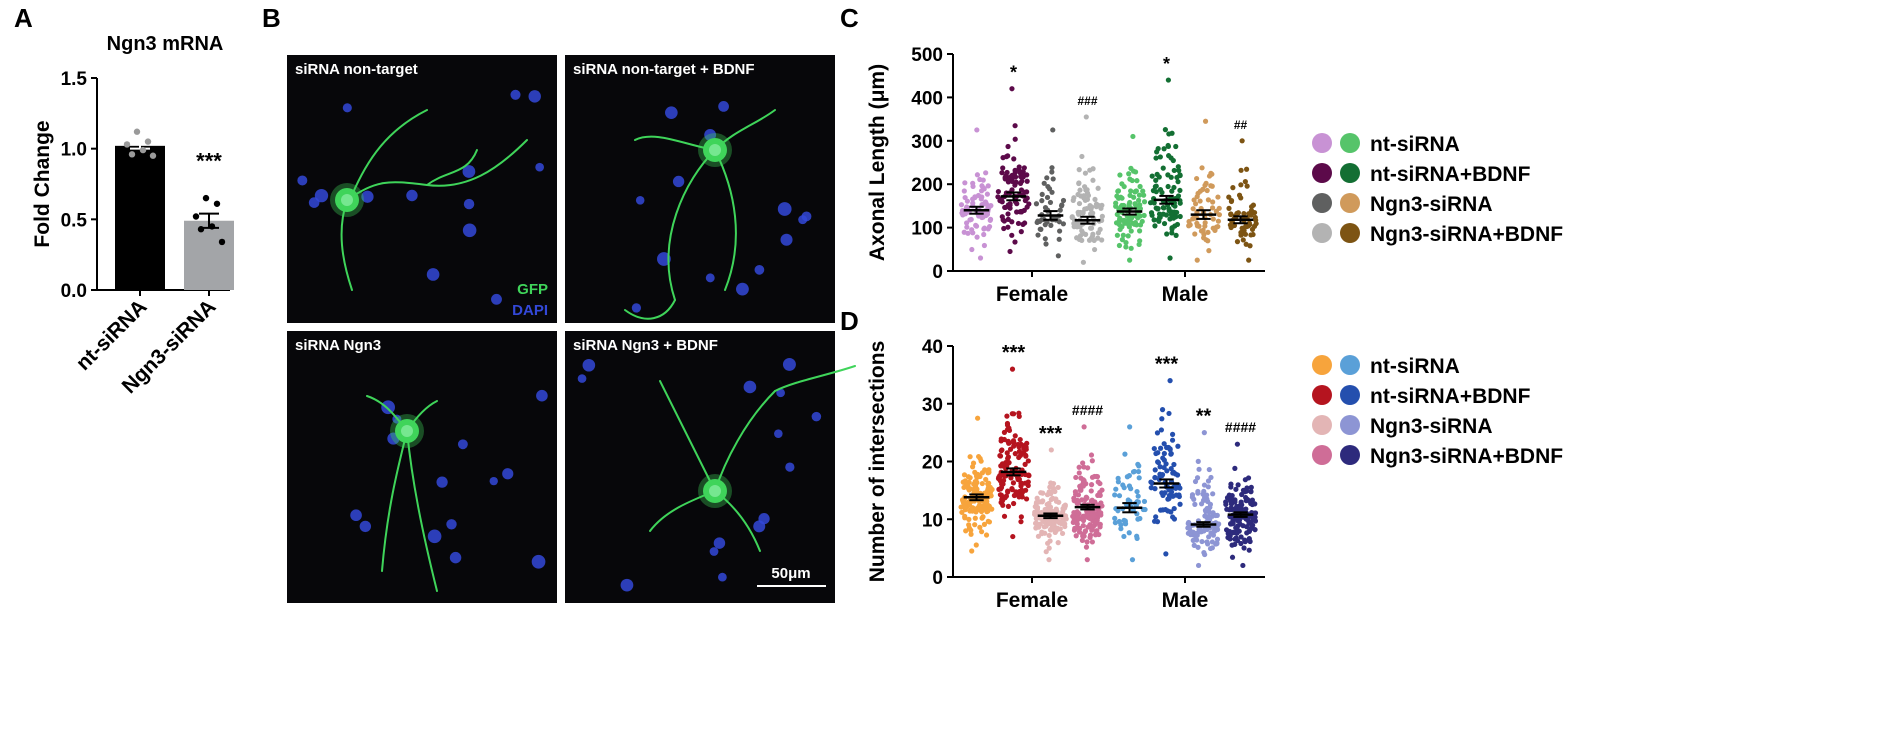  Describe the element at coordinates (356, 69) in the screenshot. I see `micrograph-label: siRNA non-target` at that location.